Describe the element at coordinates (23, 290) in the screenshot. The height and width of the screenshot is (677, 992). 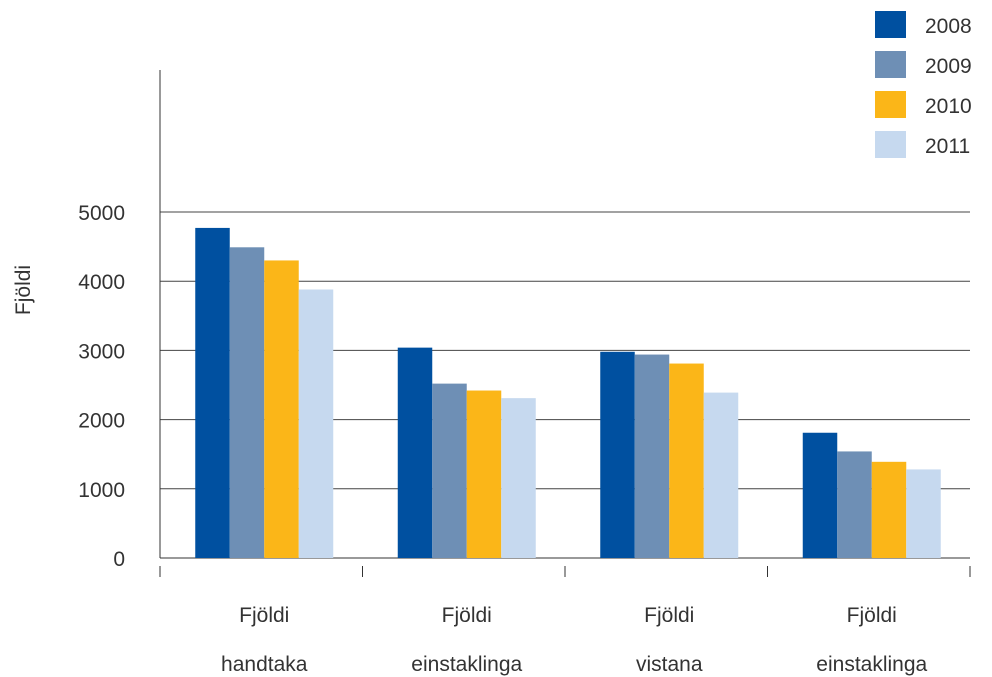
I see `y-axis-label: Fjöldi` at that location.